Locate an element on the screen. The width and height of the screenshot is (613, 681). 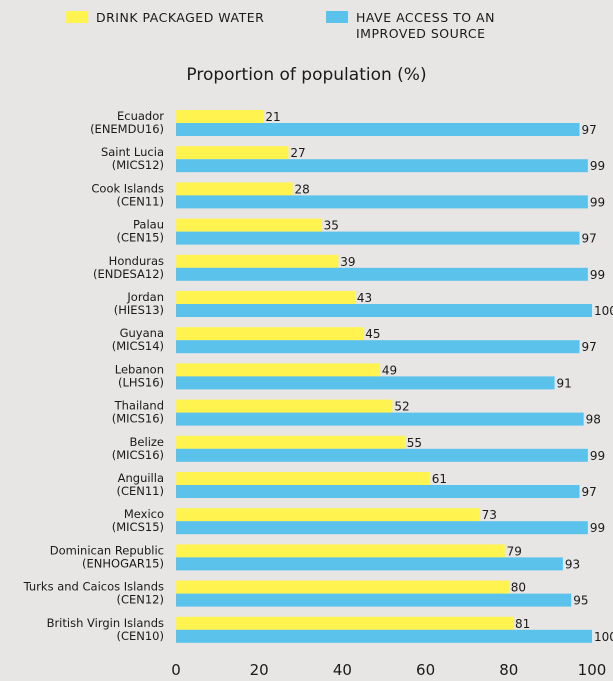
bar-packaged-british-virgin-islands is located at coordinates (344, 623).